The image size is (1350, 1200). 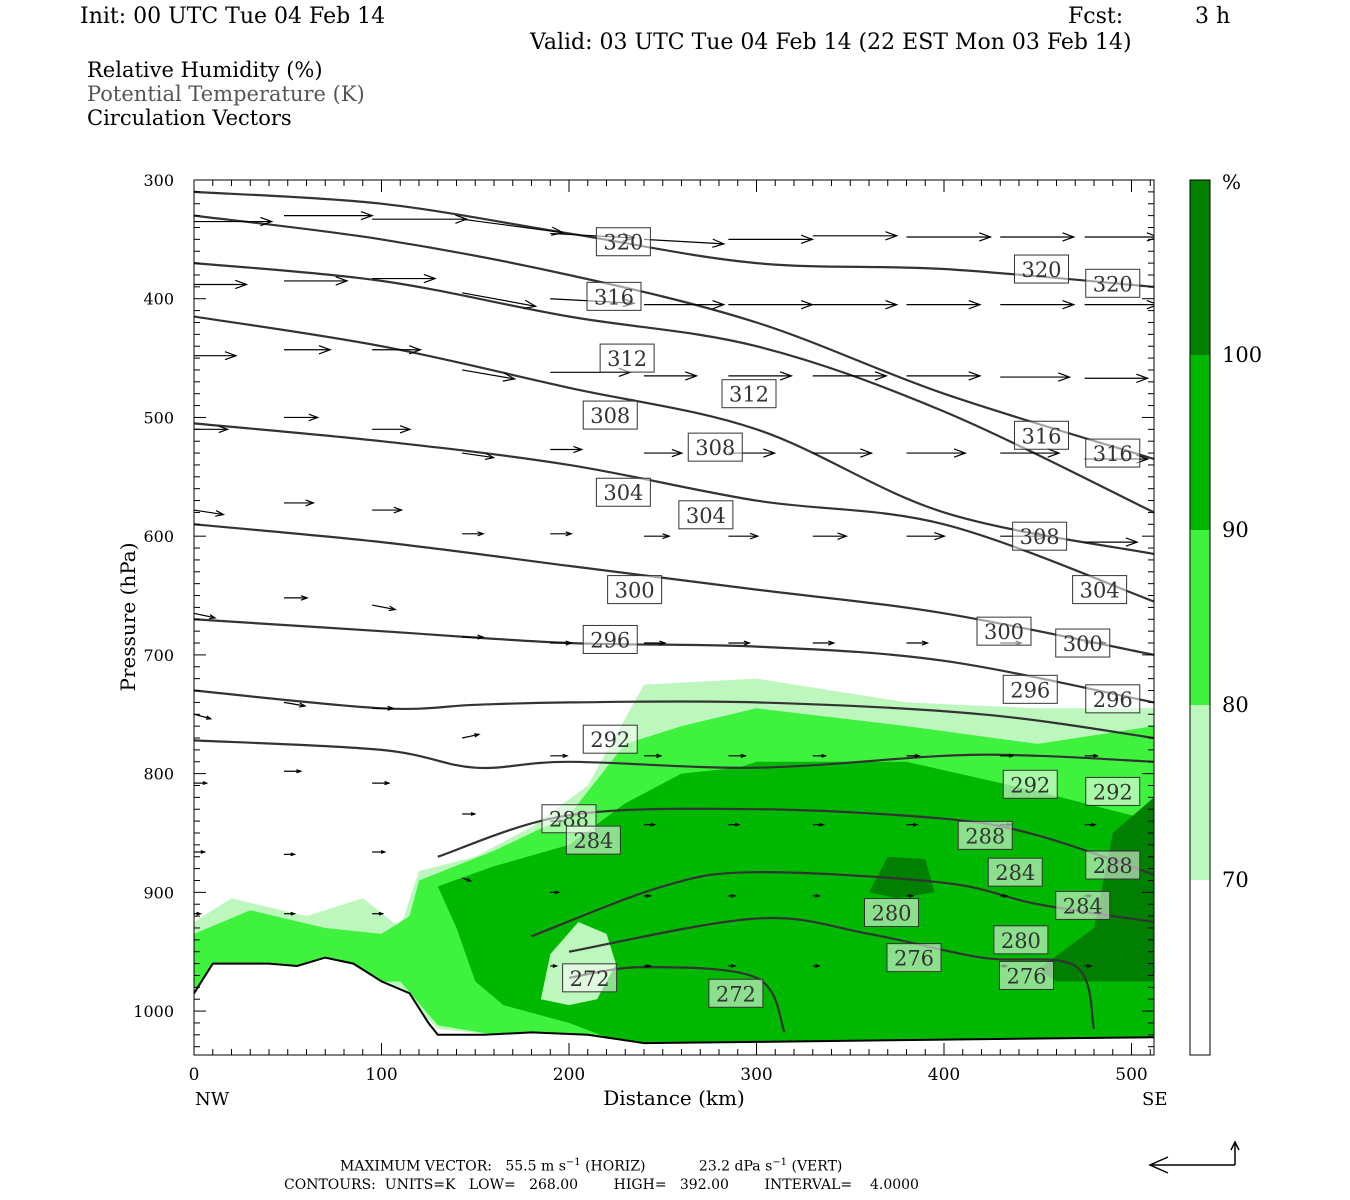 I want to click on y-tick-label-500: 500, so click(x=158, y=417).